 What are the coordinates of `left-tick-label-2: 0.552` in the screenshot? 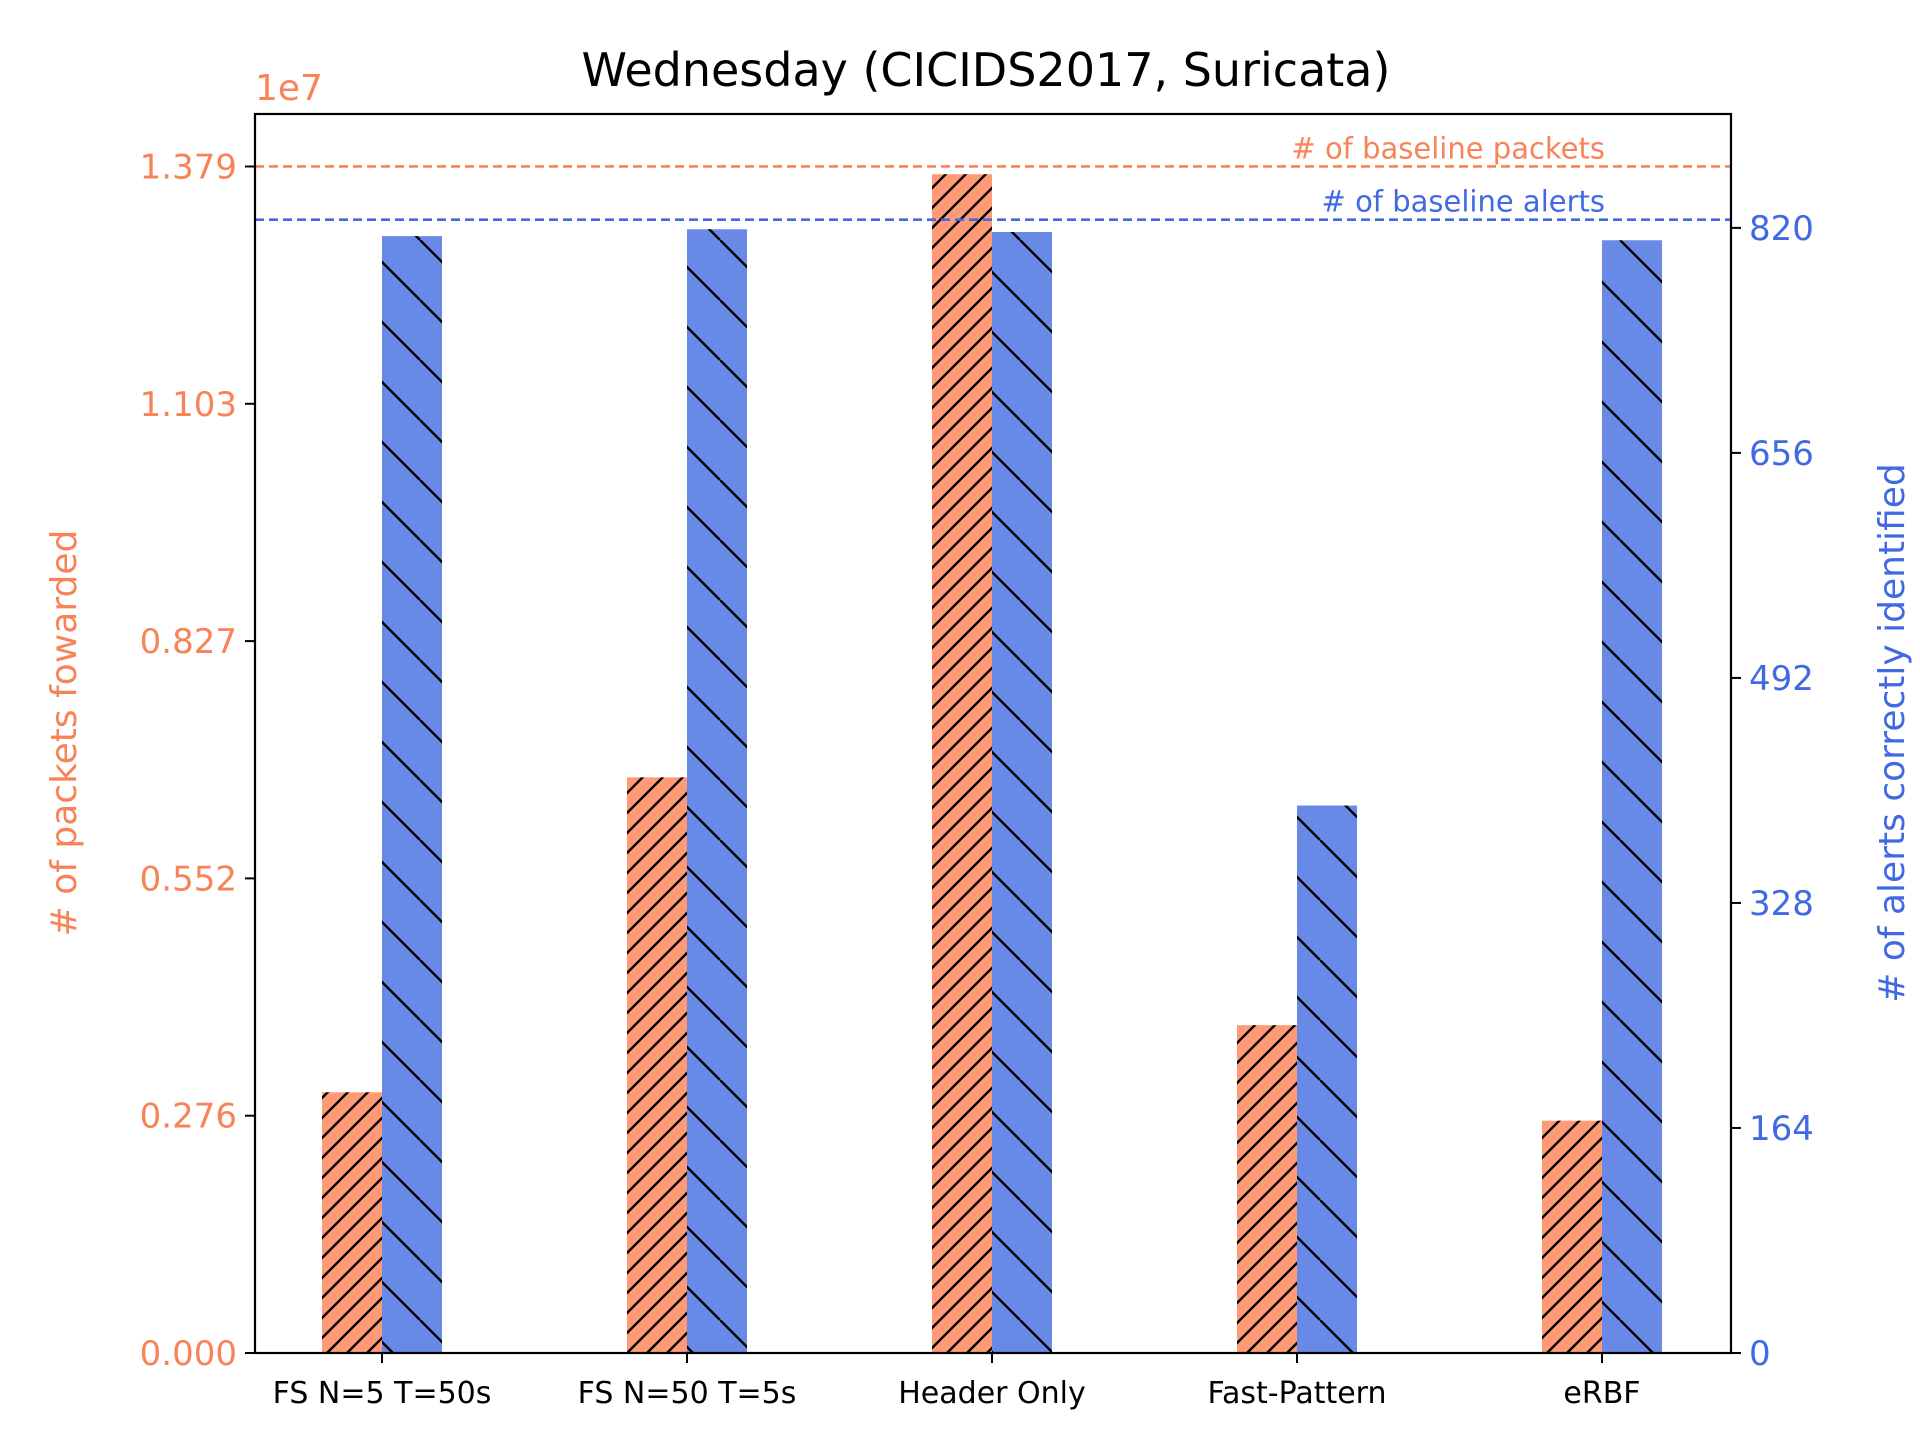 It's located at (188, 879).